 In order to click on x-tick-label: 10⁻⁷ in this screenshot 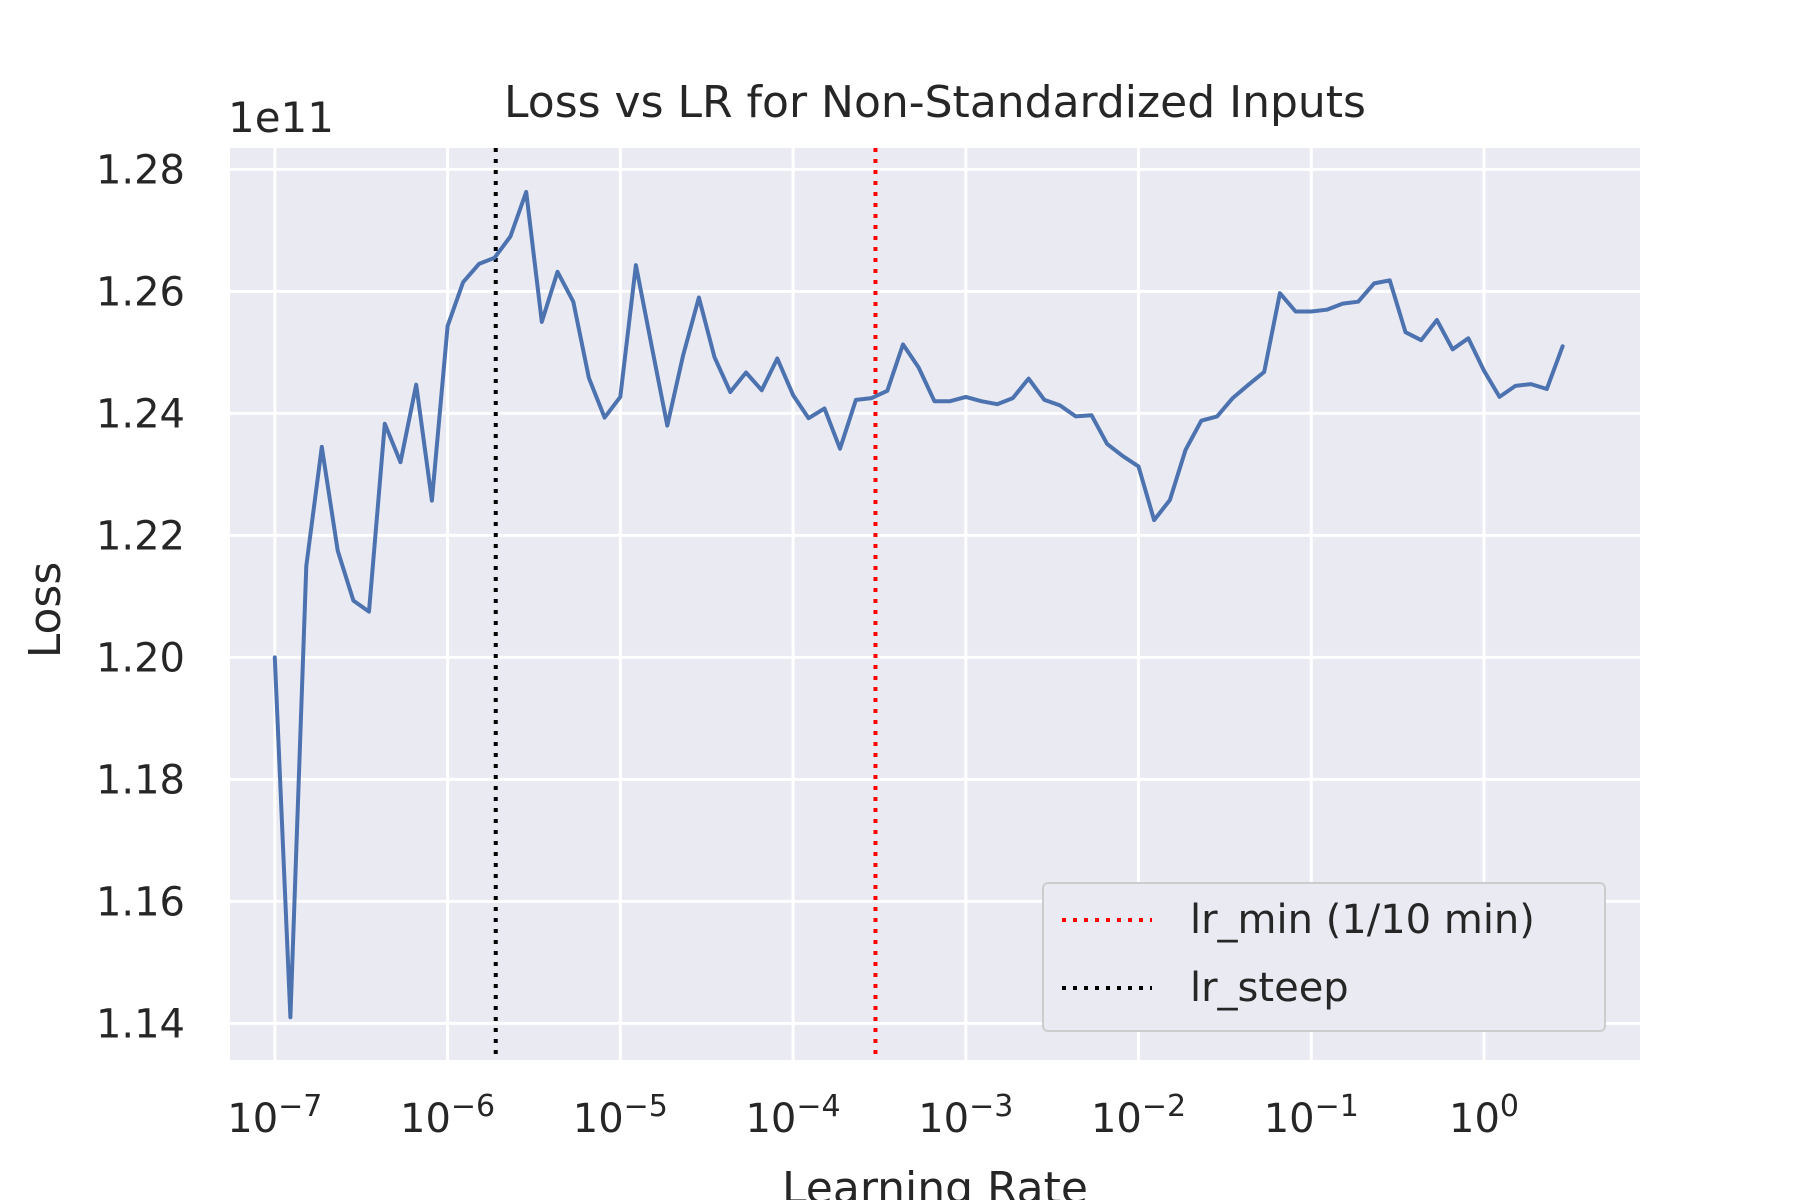, I will do `click(274, 1115)`.